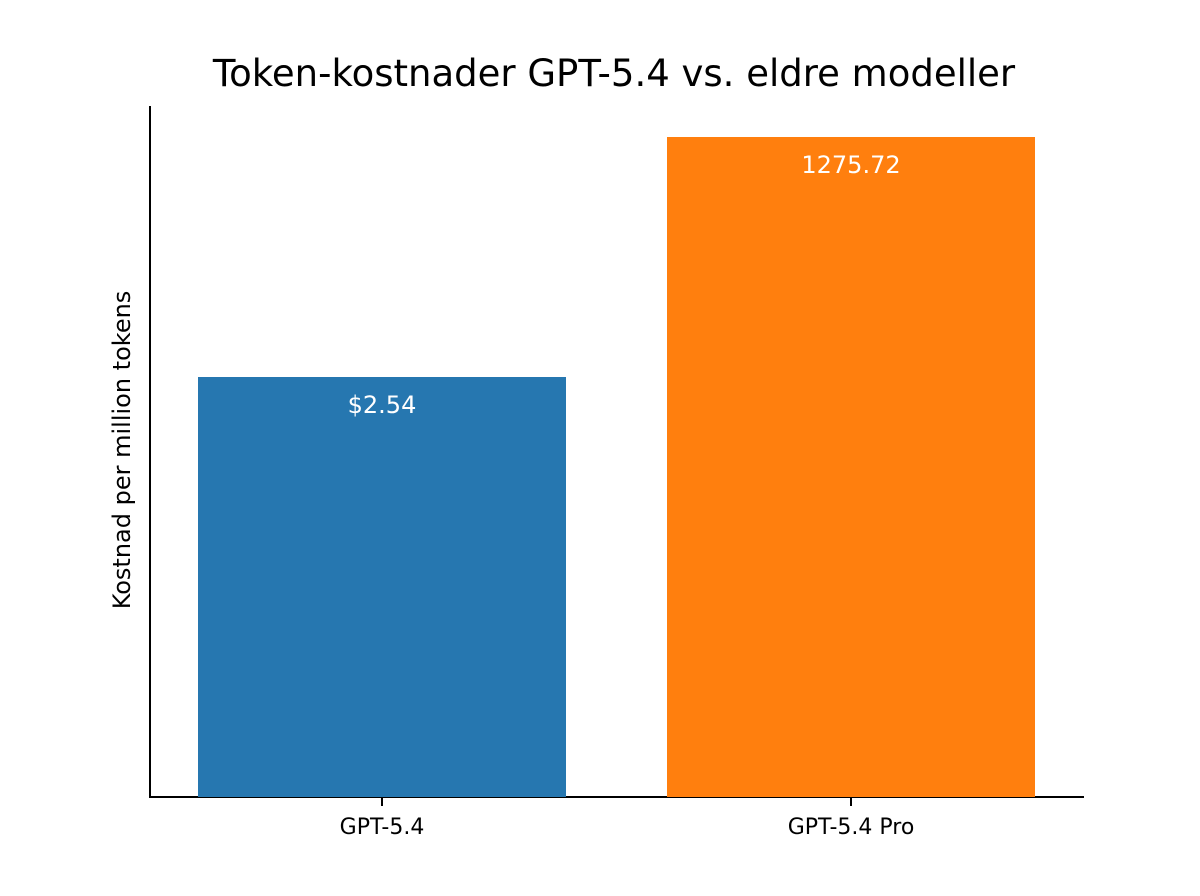  I want to click on bar-gpt-5-4: $2.54, so click(382, 587).